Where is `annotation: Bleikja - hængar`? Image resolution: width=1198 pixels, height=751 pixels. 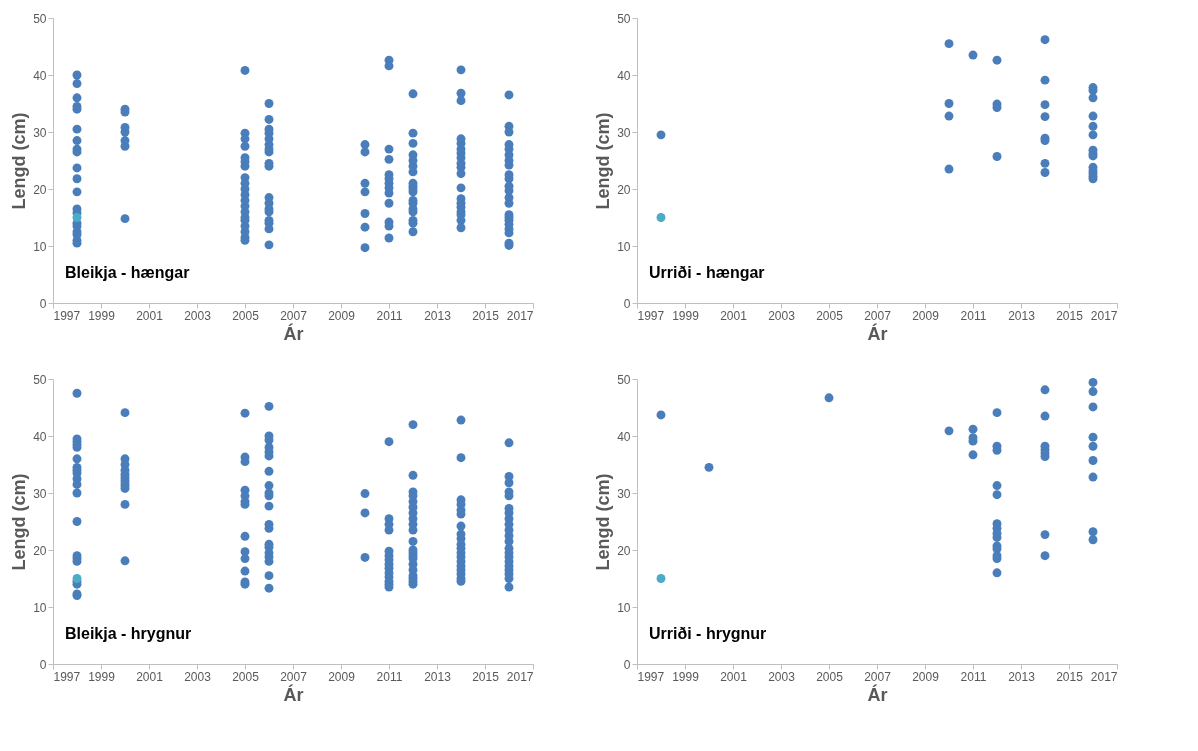 annotation: Bleikja - hængar is located at coordinates (127, 272).